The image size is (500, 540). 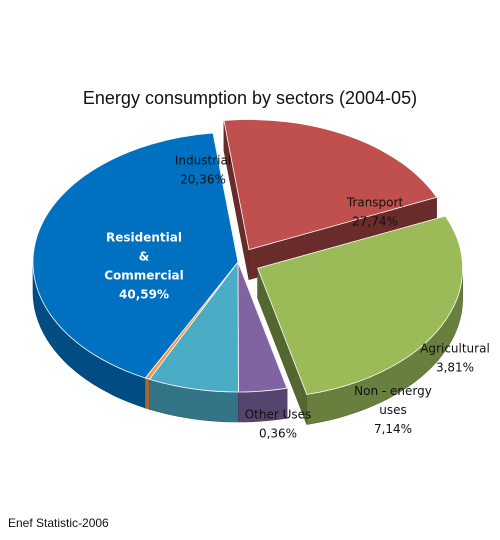 I want to click on slice-value-label: 0,36%, so click(x=278, y=434).